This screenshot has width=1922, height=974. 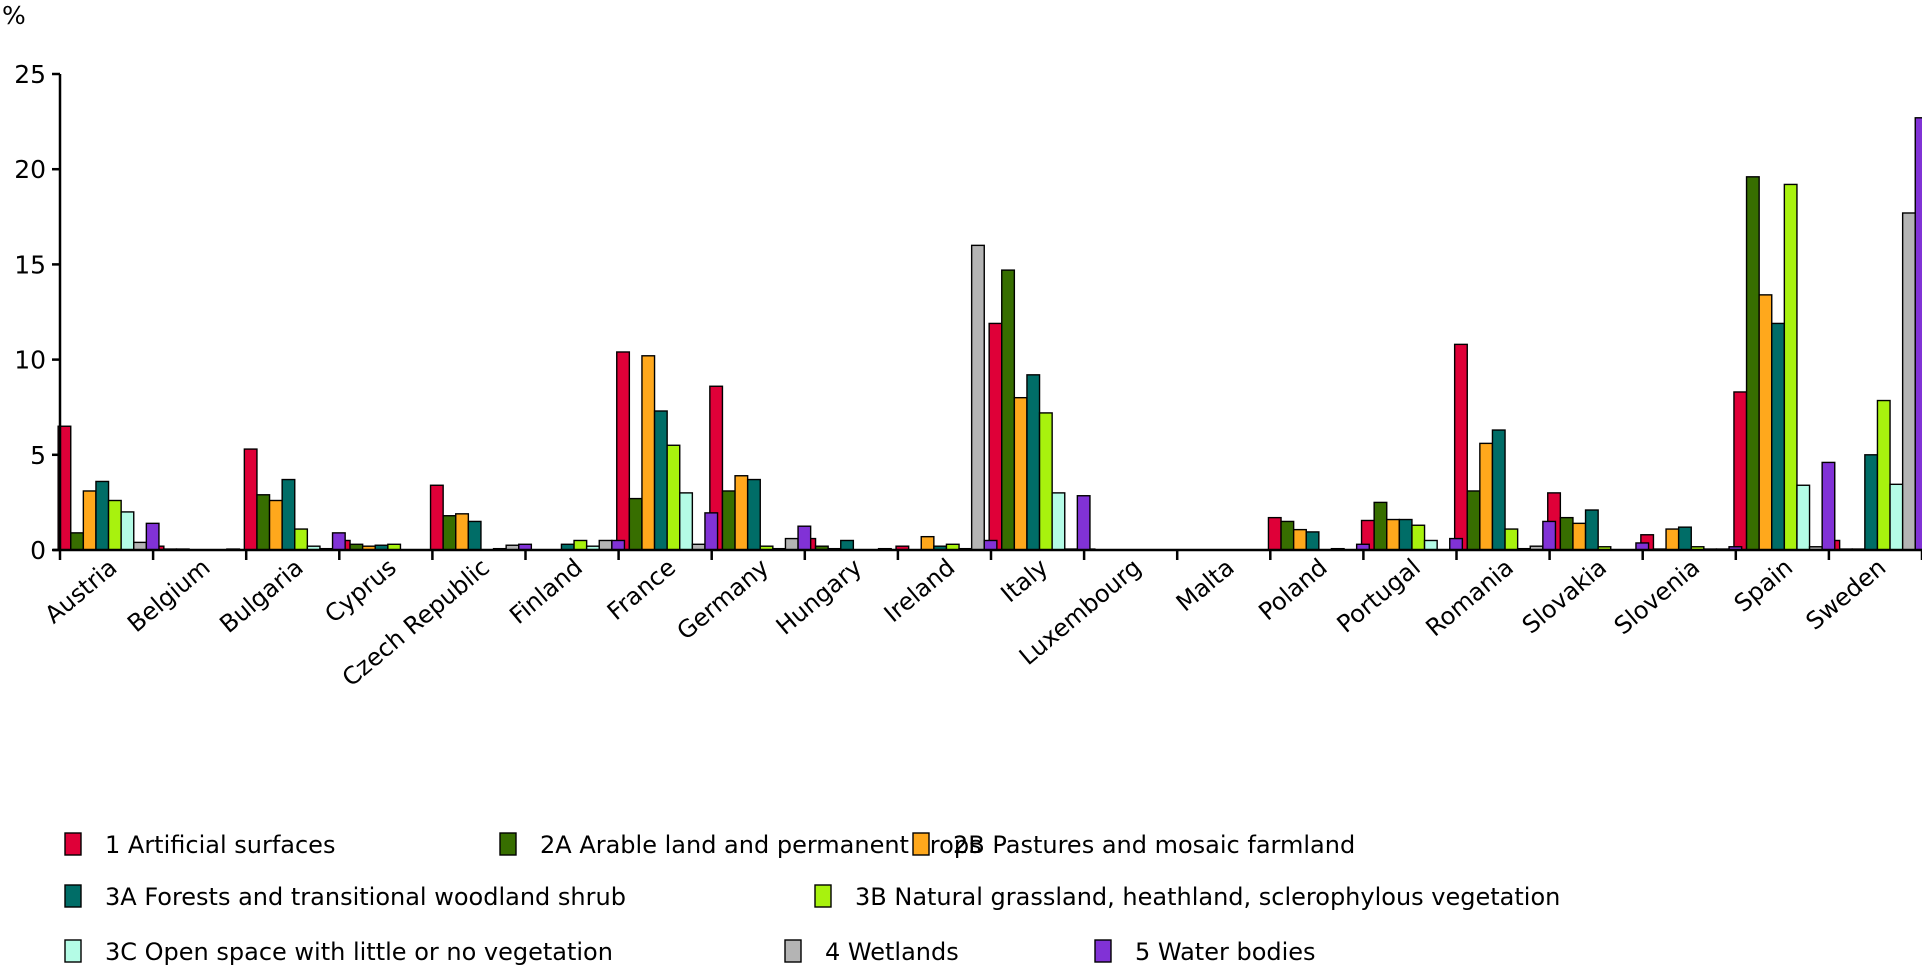 What do you see at coordinates (38, 455) in the screenshot?
I see `y-tick-label: 5` at bounding box center [38, 455].